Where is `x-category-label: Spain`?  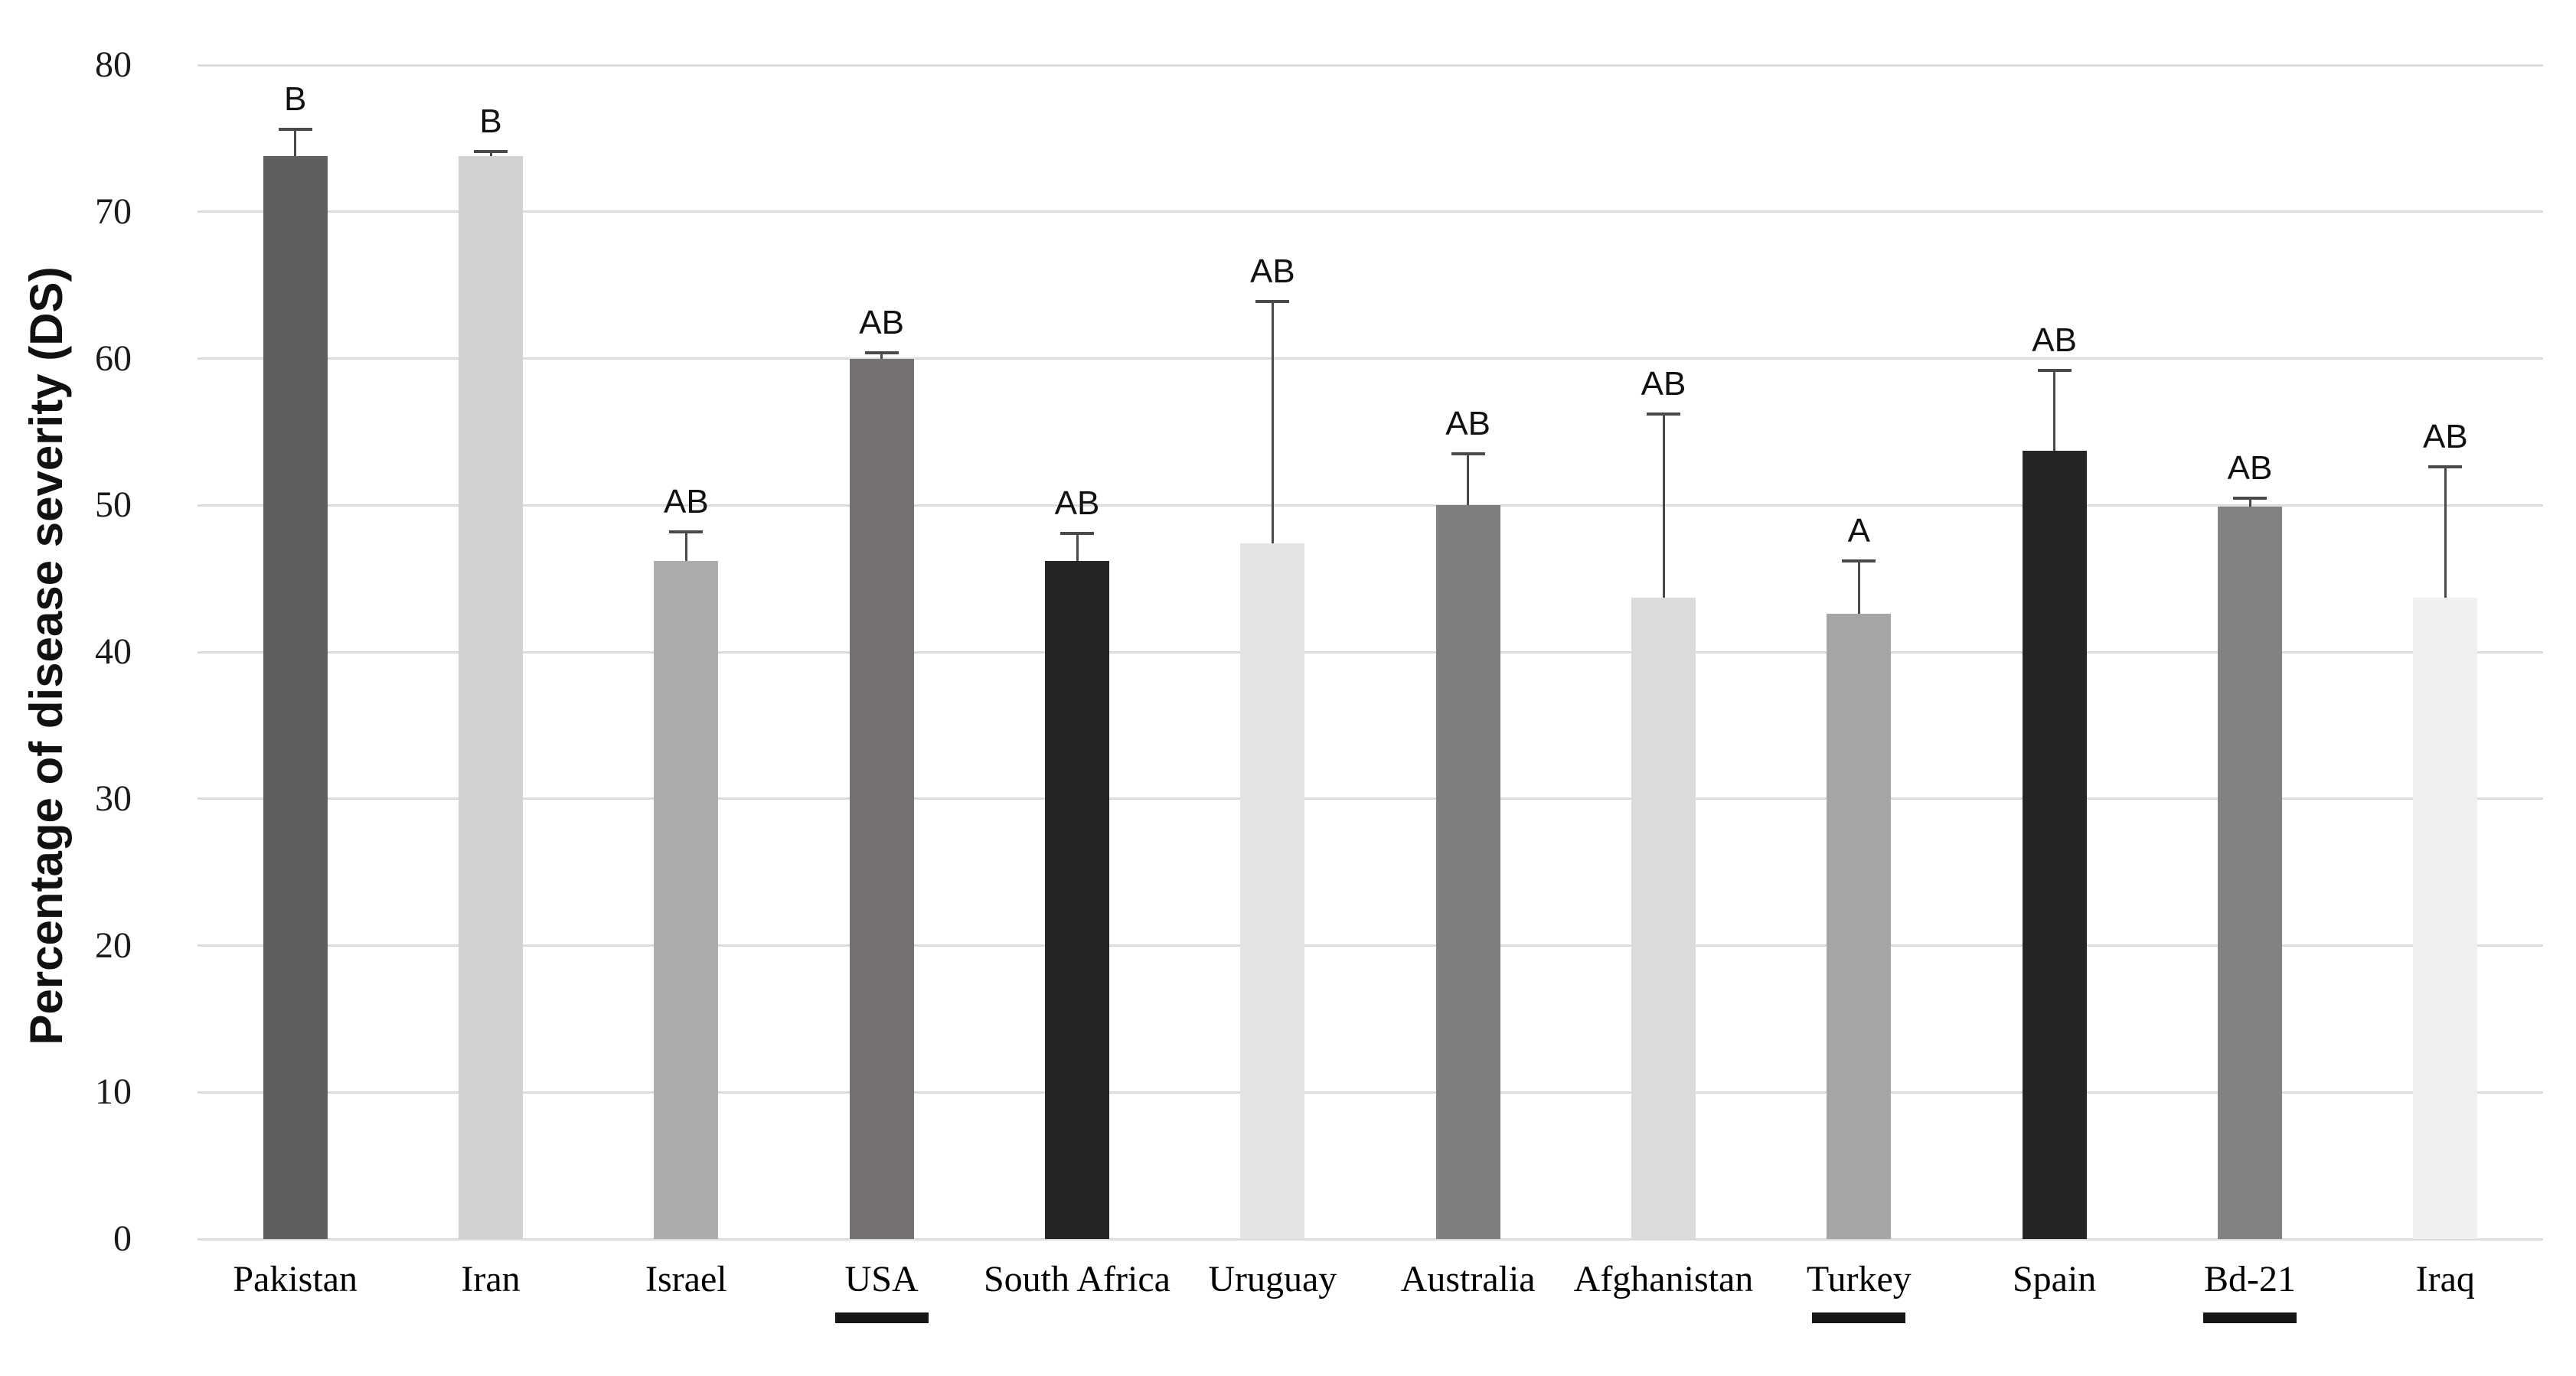 x-category-label: Spain is located at coordinates (2054, 1279).